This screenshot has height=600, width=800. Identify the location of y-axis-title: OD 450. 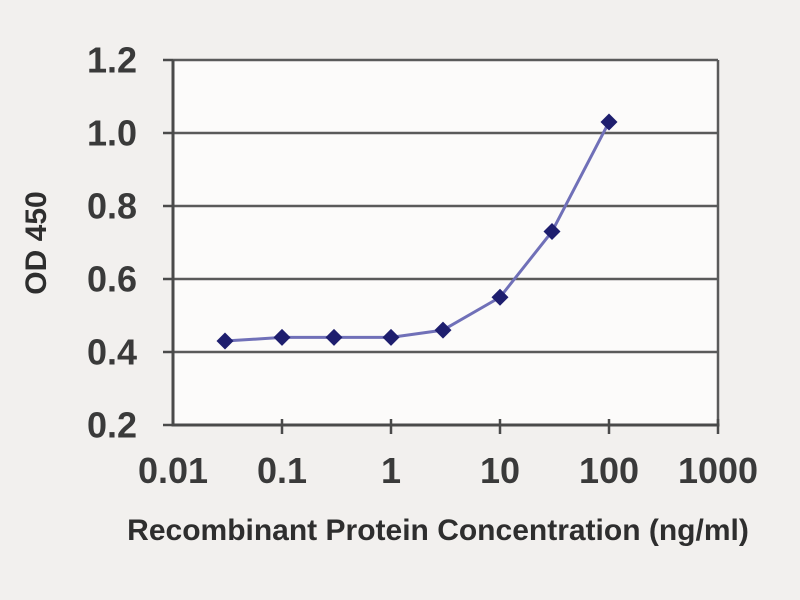
(36, 242).